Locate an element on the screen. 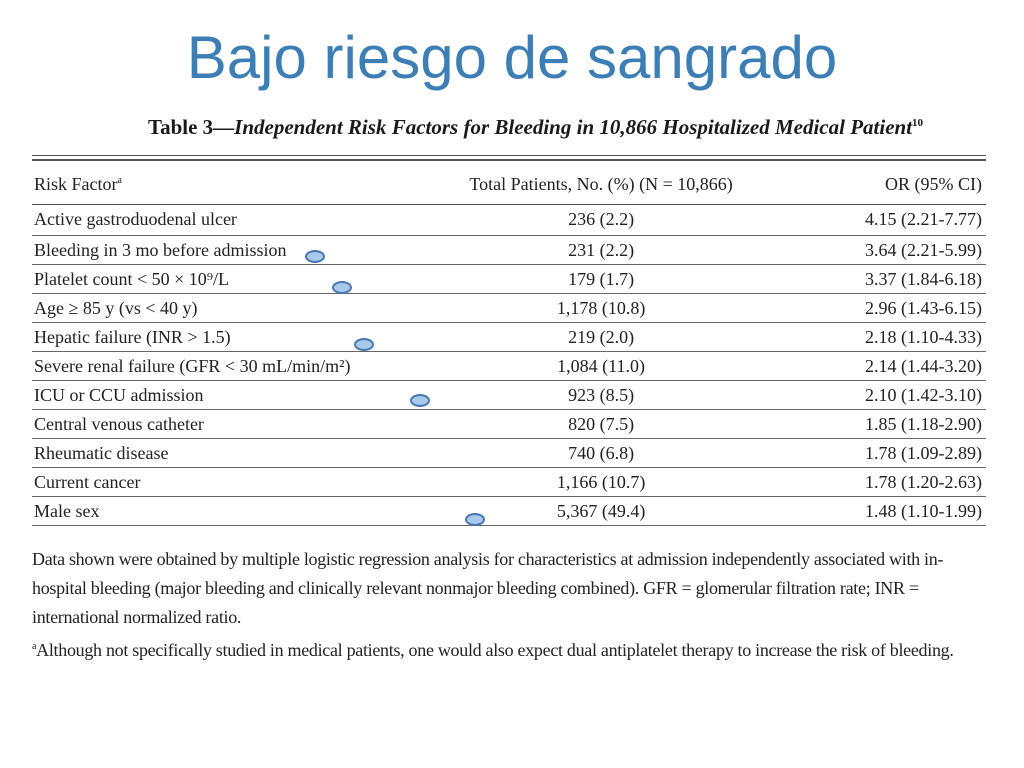  column-header-risk-factor: Risk Factora is located at coordinates (232, 184).